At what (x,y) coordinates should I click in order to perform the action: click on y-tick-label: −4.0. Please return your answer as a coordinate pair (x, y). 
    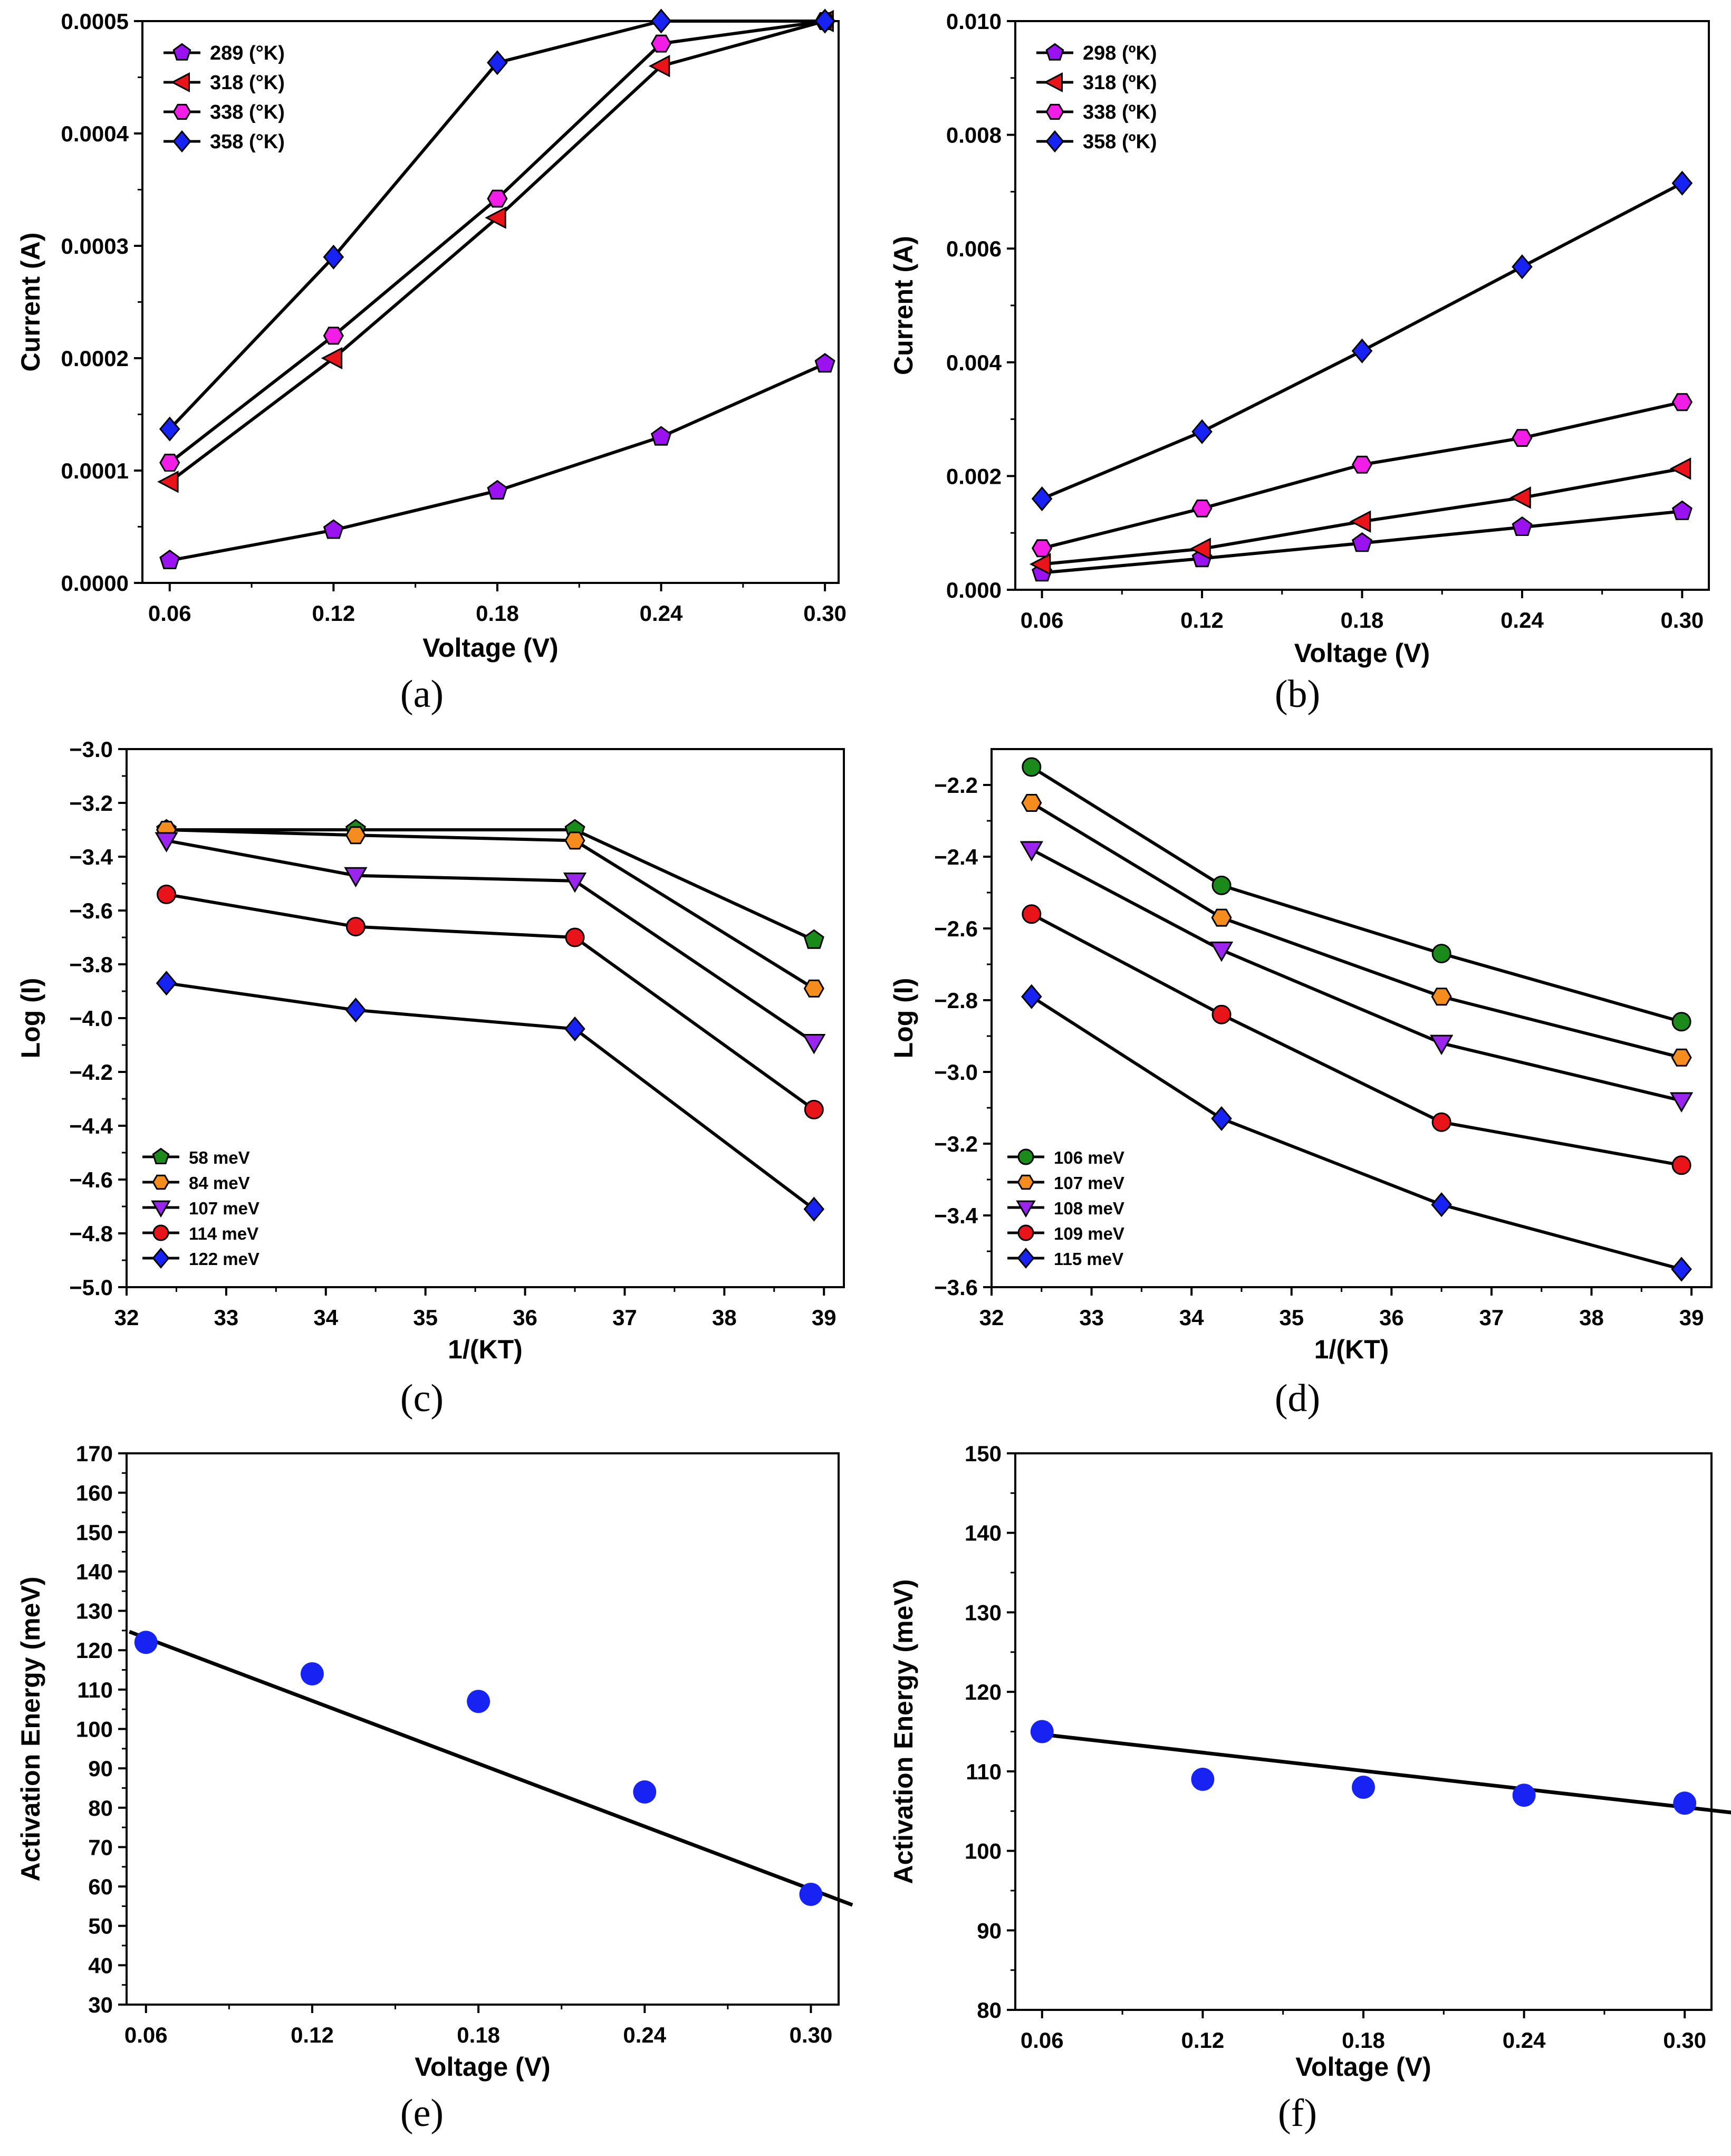
    Looking at the image, I should click on (91, 1018).